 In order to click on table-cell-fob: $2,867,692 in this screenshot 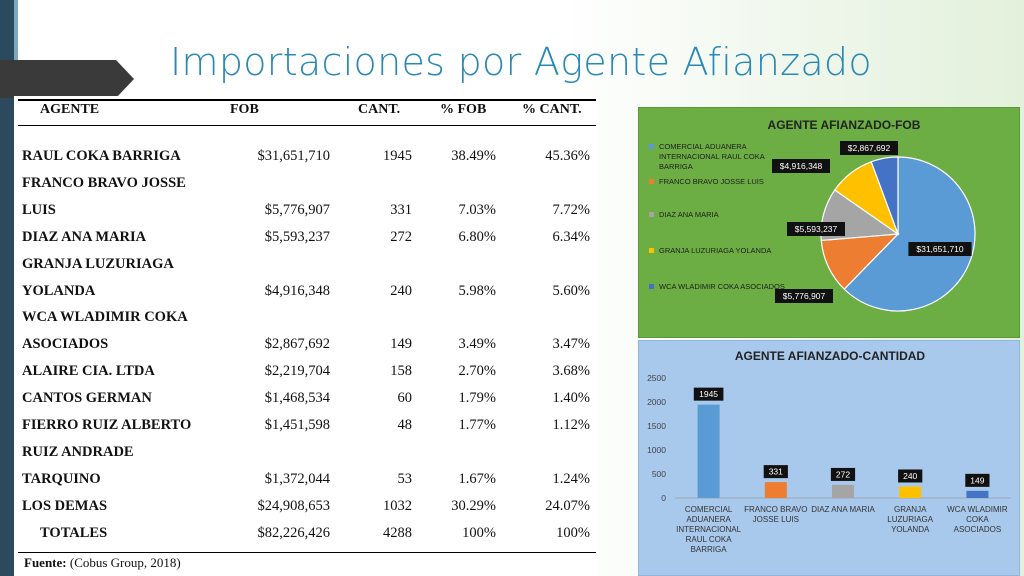, I will do `click(297, 344)`.